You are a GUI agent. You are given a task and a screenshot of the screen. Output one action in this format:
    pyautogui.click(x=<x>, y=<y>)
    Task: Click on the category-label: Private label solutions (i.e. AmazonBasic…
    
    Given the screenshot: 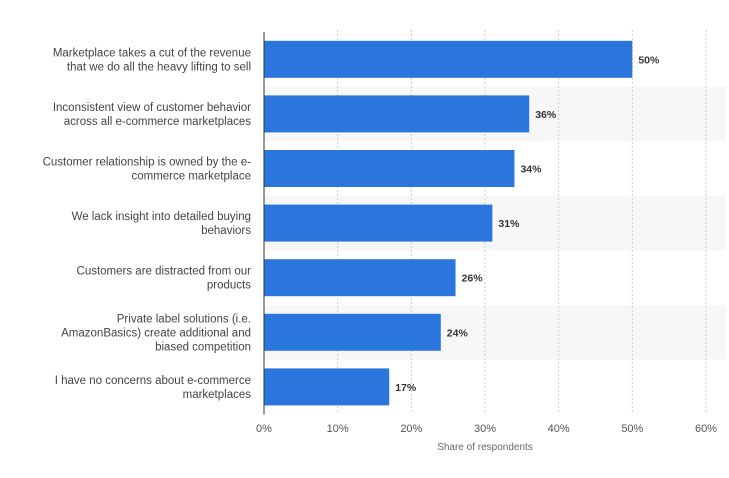 What is the action you would take?
    pyautogui.click(x=156, y=333)
    